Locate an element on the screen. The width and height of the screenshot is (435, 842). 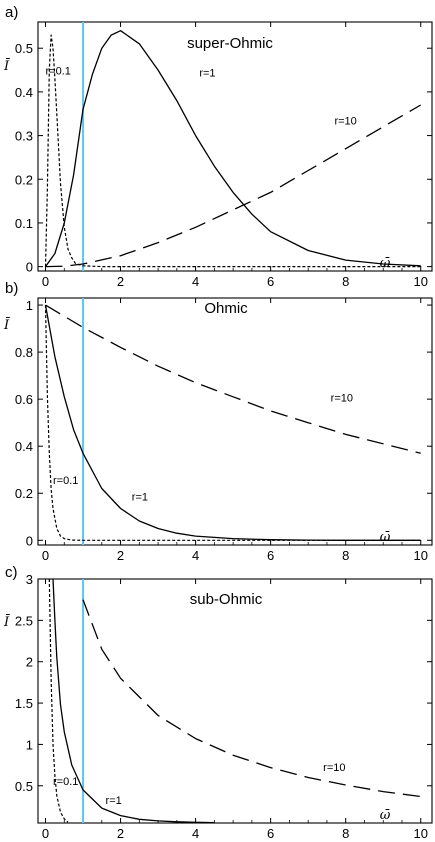
panel-label: b) is located at coordinates (11, 288).